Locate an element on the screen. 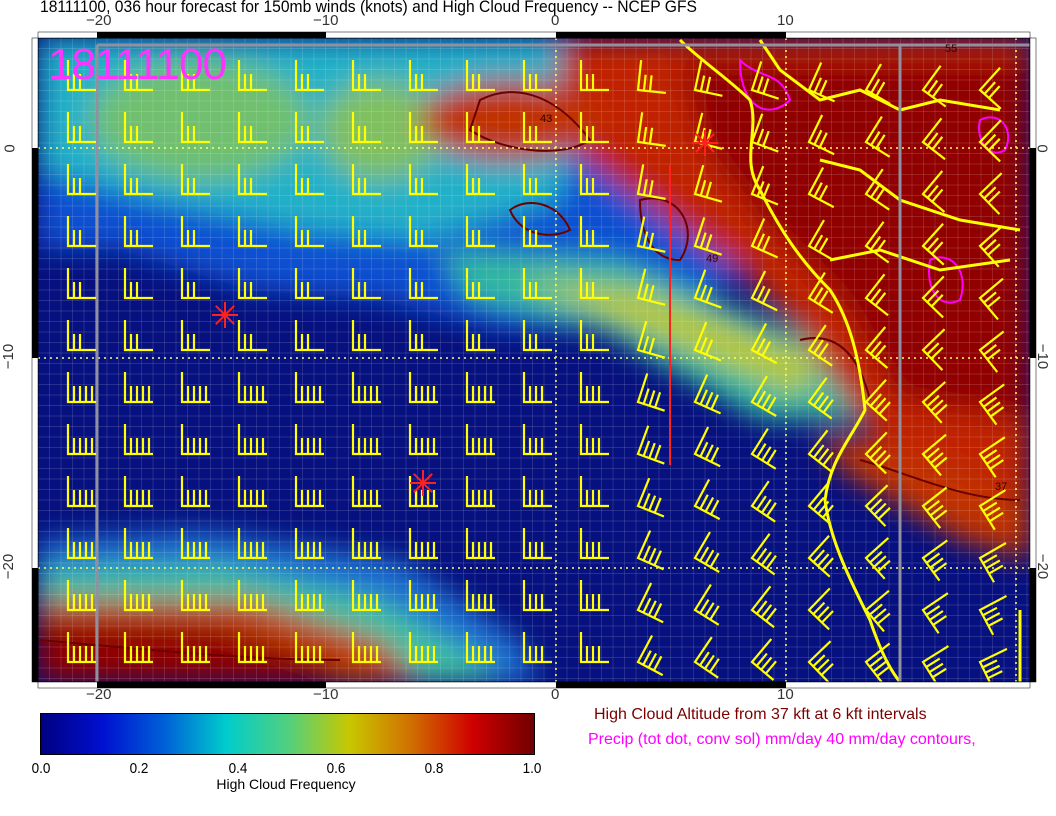 This screenshot has height=816, width=1056. contour-label: 49 is located at coordinates (712, 259).